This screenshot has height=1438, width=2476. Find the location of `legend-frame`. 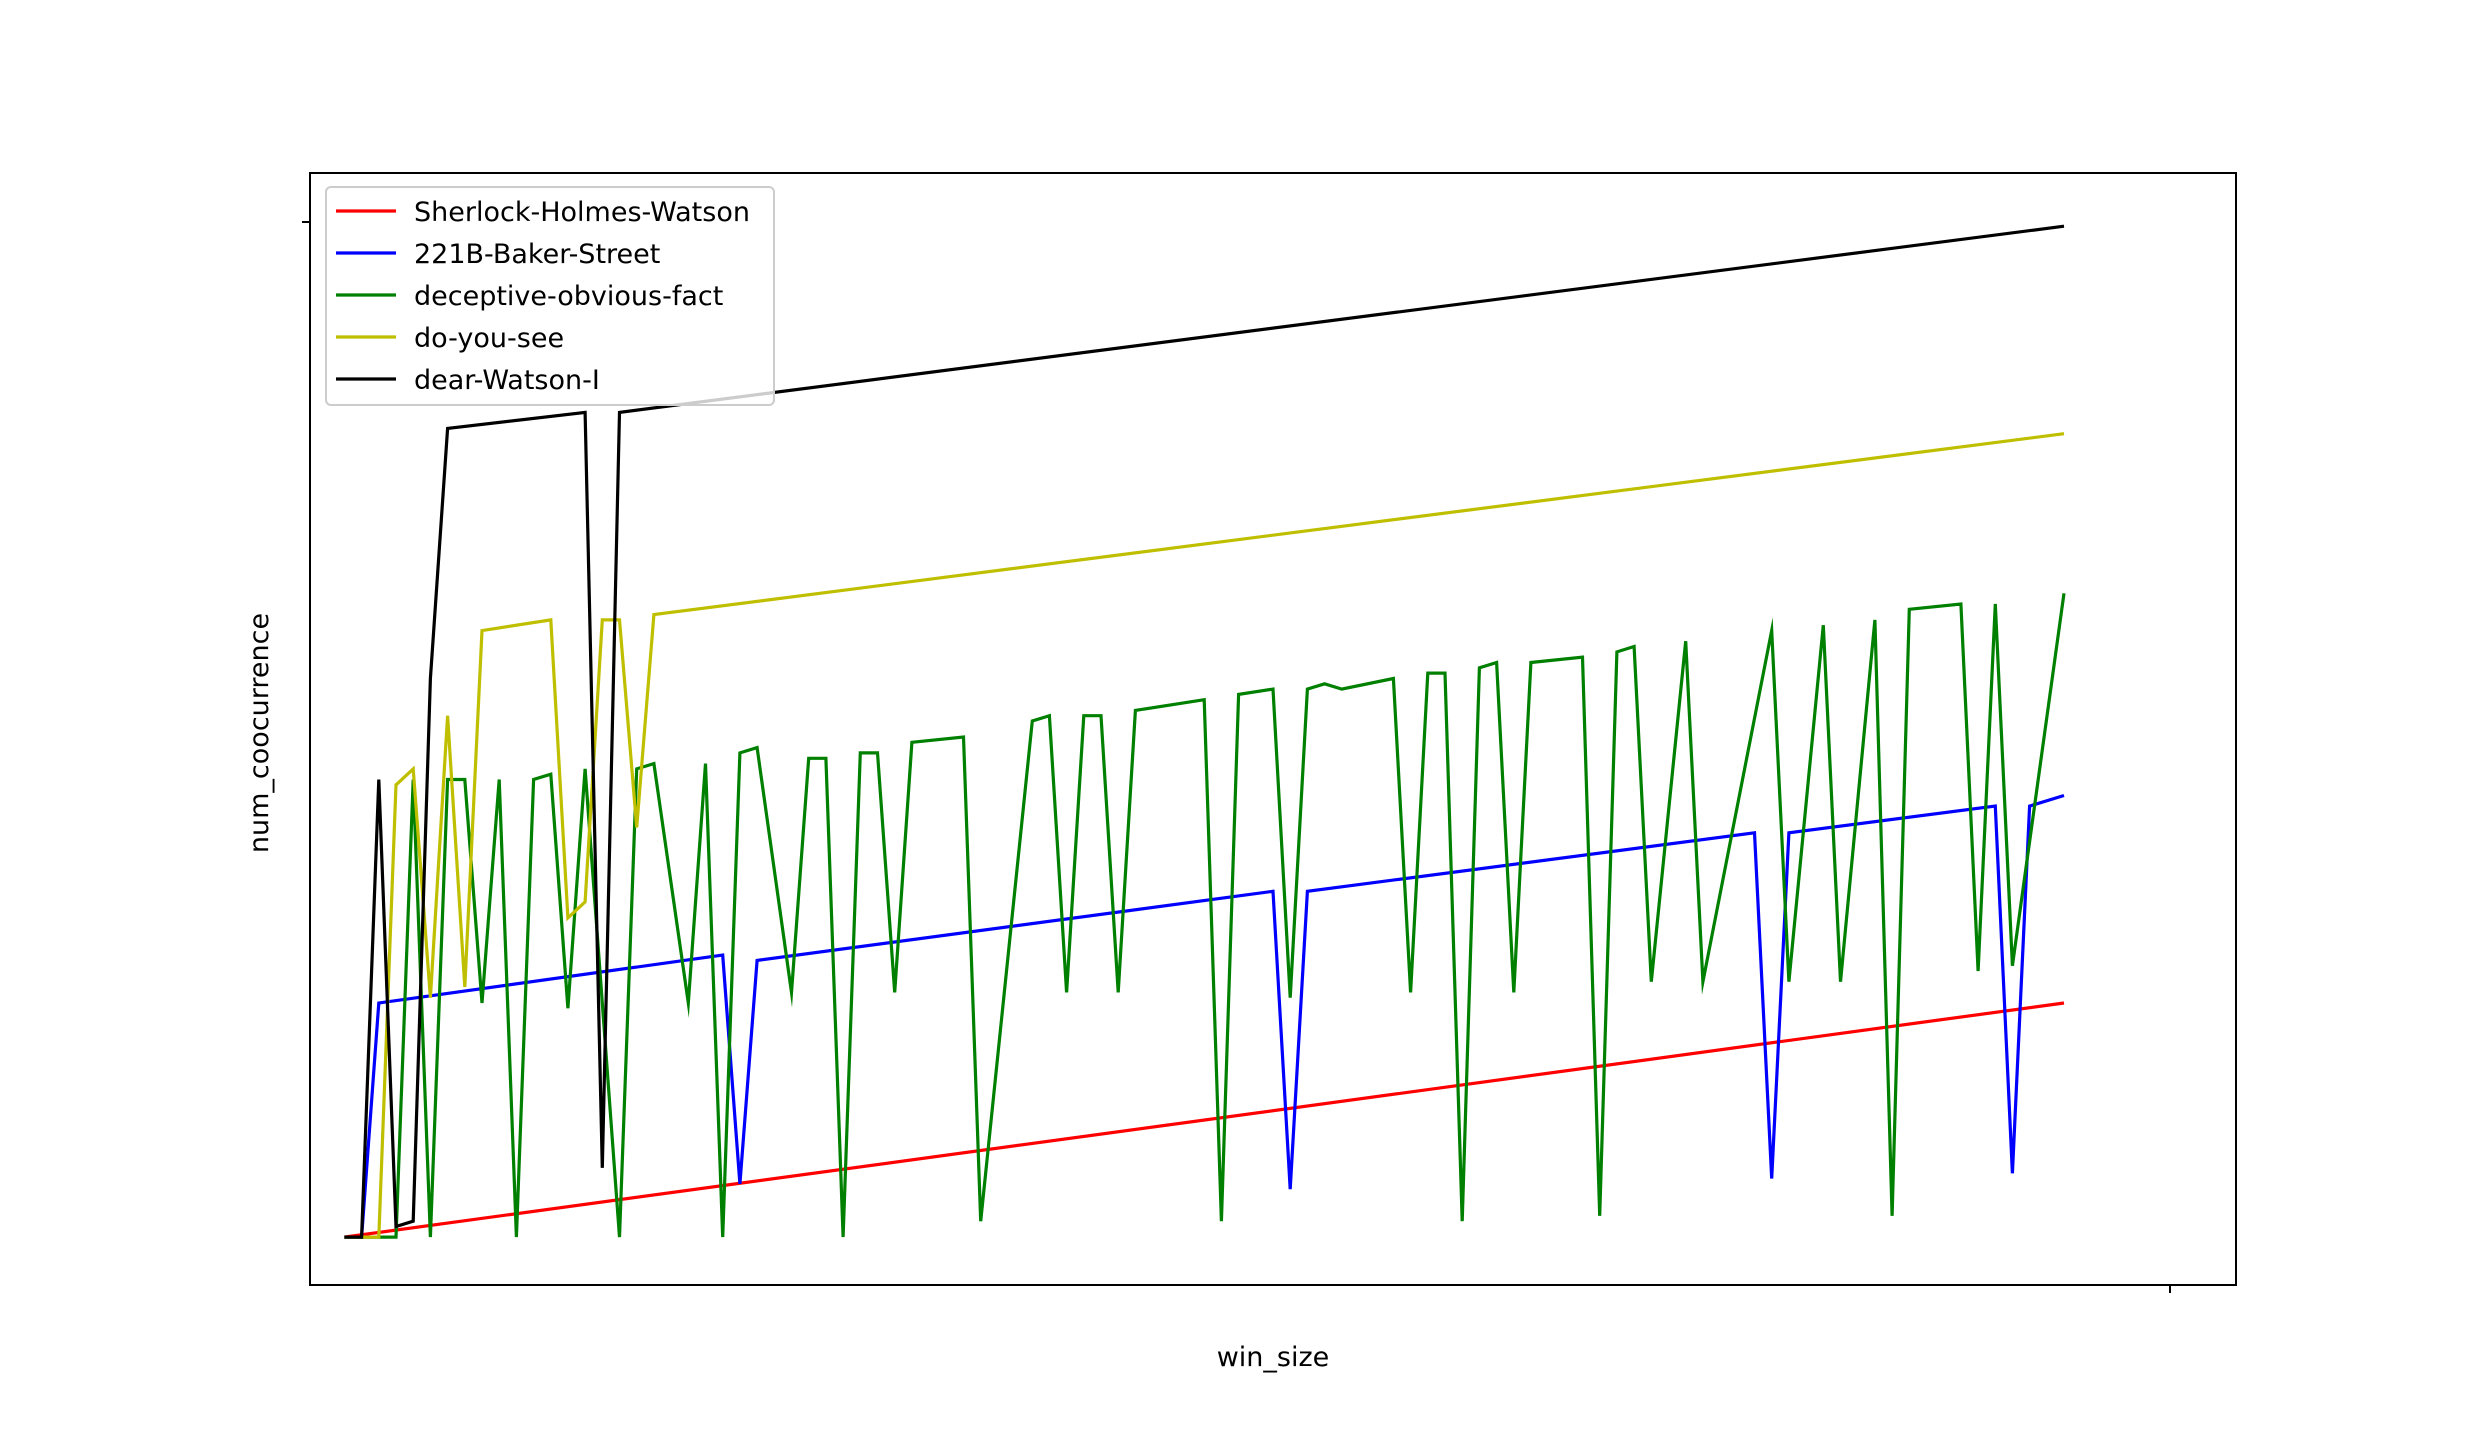

legend-frame is located at coordinates (550, 296).